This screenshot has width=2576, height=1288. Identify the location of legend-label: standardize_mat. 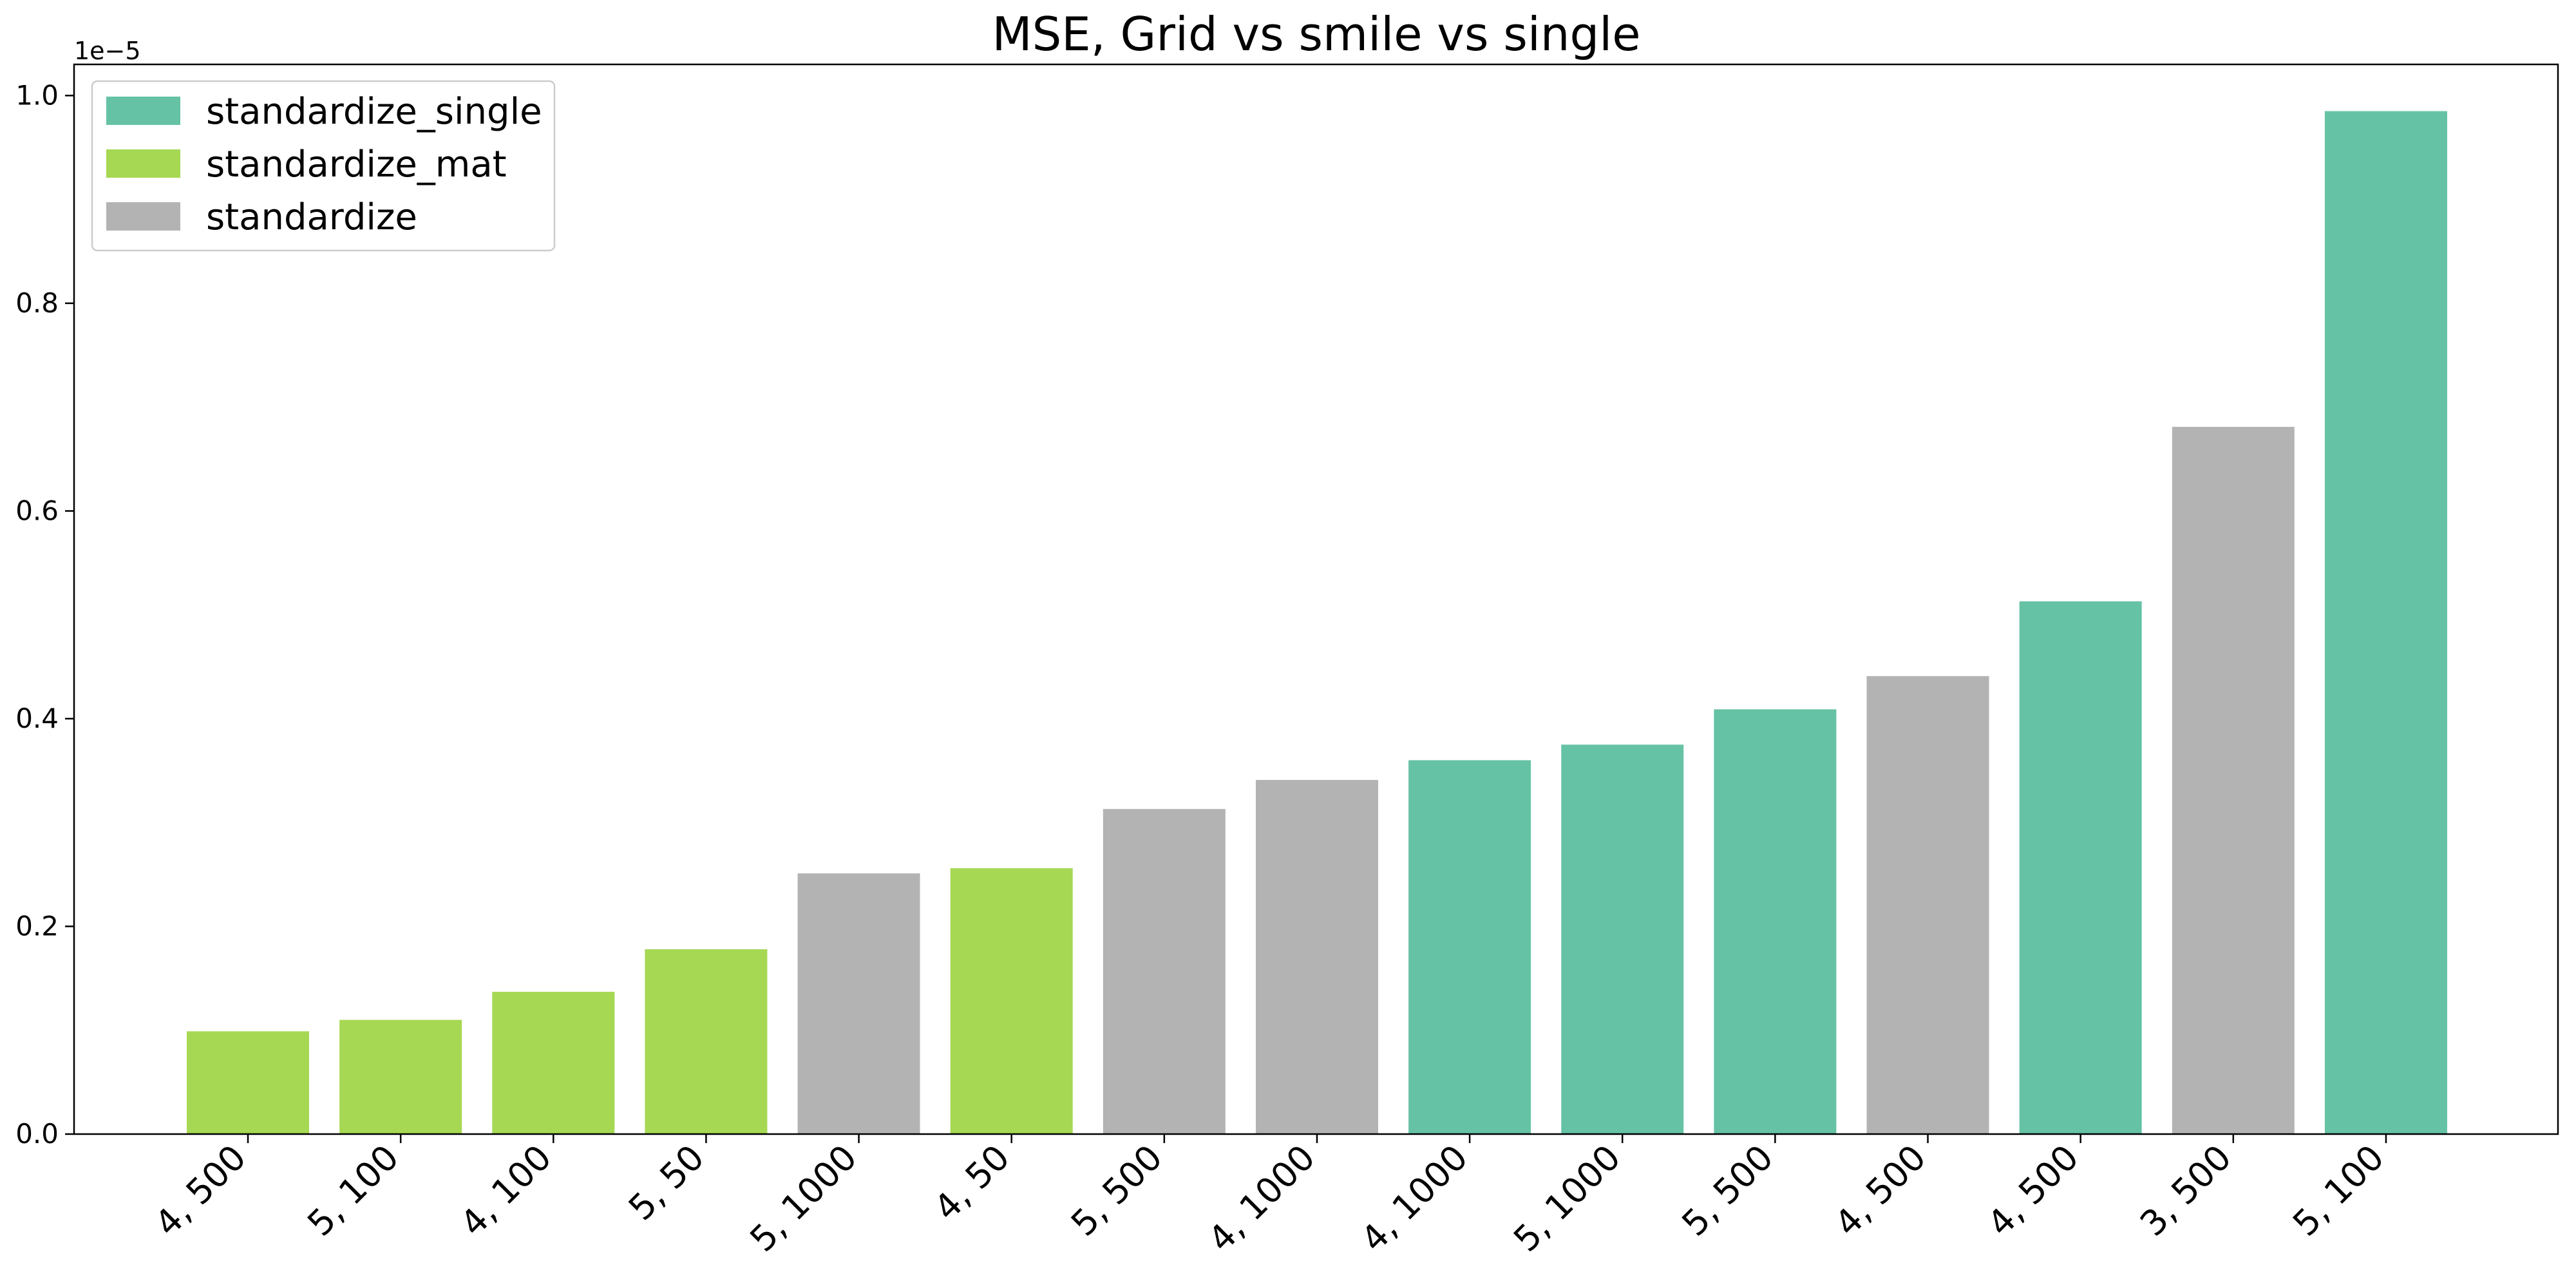
(356, 164).